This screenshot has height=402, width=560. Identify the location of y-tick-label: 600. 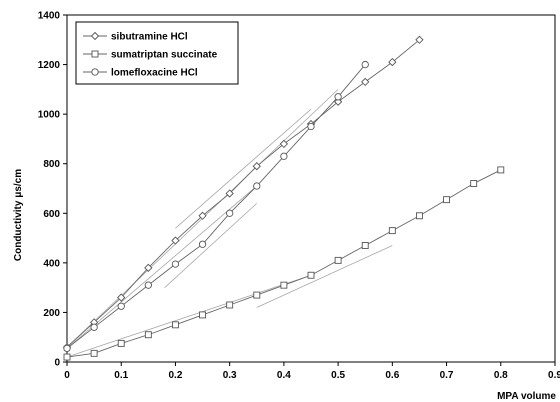
(51, 214).